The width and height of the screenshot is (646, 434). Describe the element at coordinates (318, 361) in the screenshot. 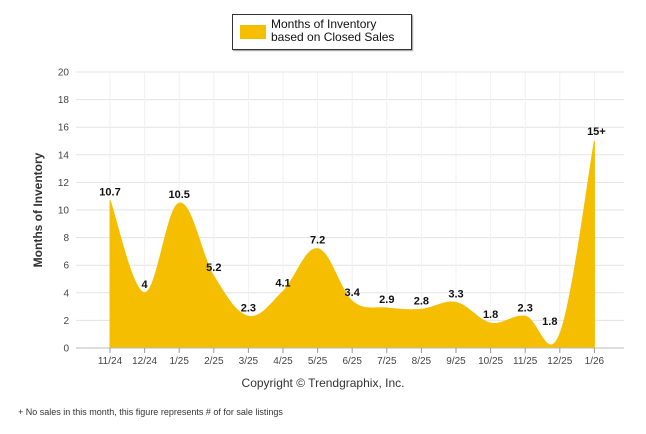

I see `x-tick-label: 5/25` at that location.